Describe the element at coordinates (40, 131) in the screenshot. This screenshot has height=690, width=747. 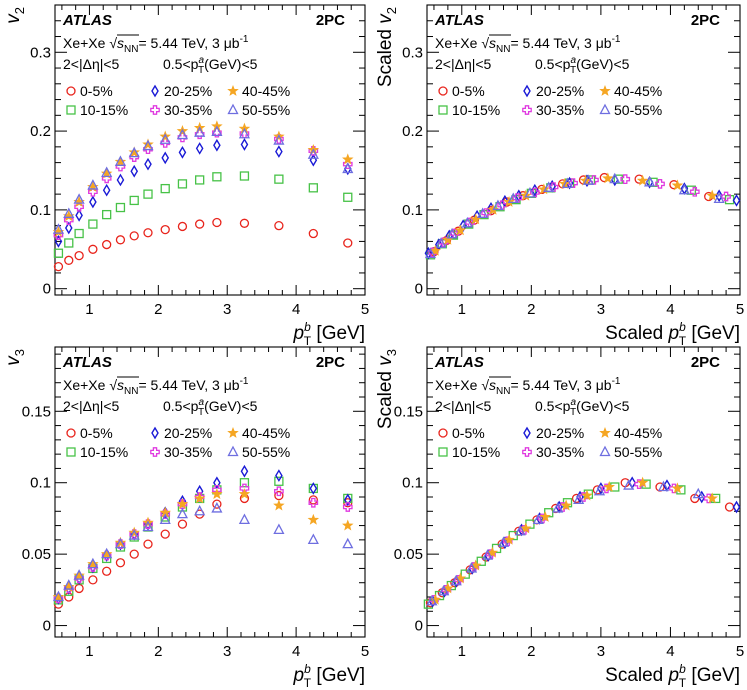
I see `y-tick-label: 0.2` at that location.